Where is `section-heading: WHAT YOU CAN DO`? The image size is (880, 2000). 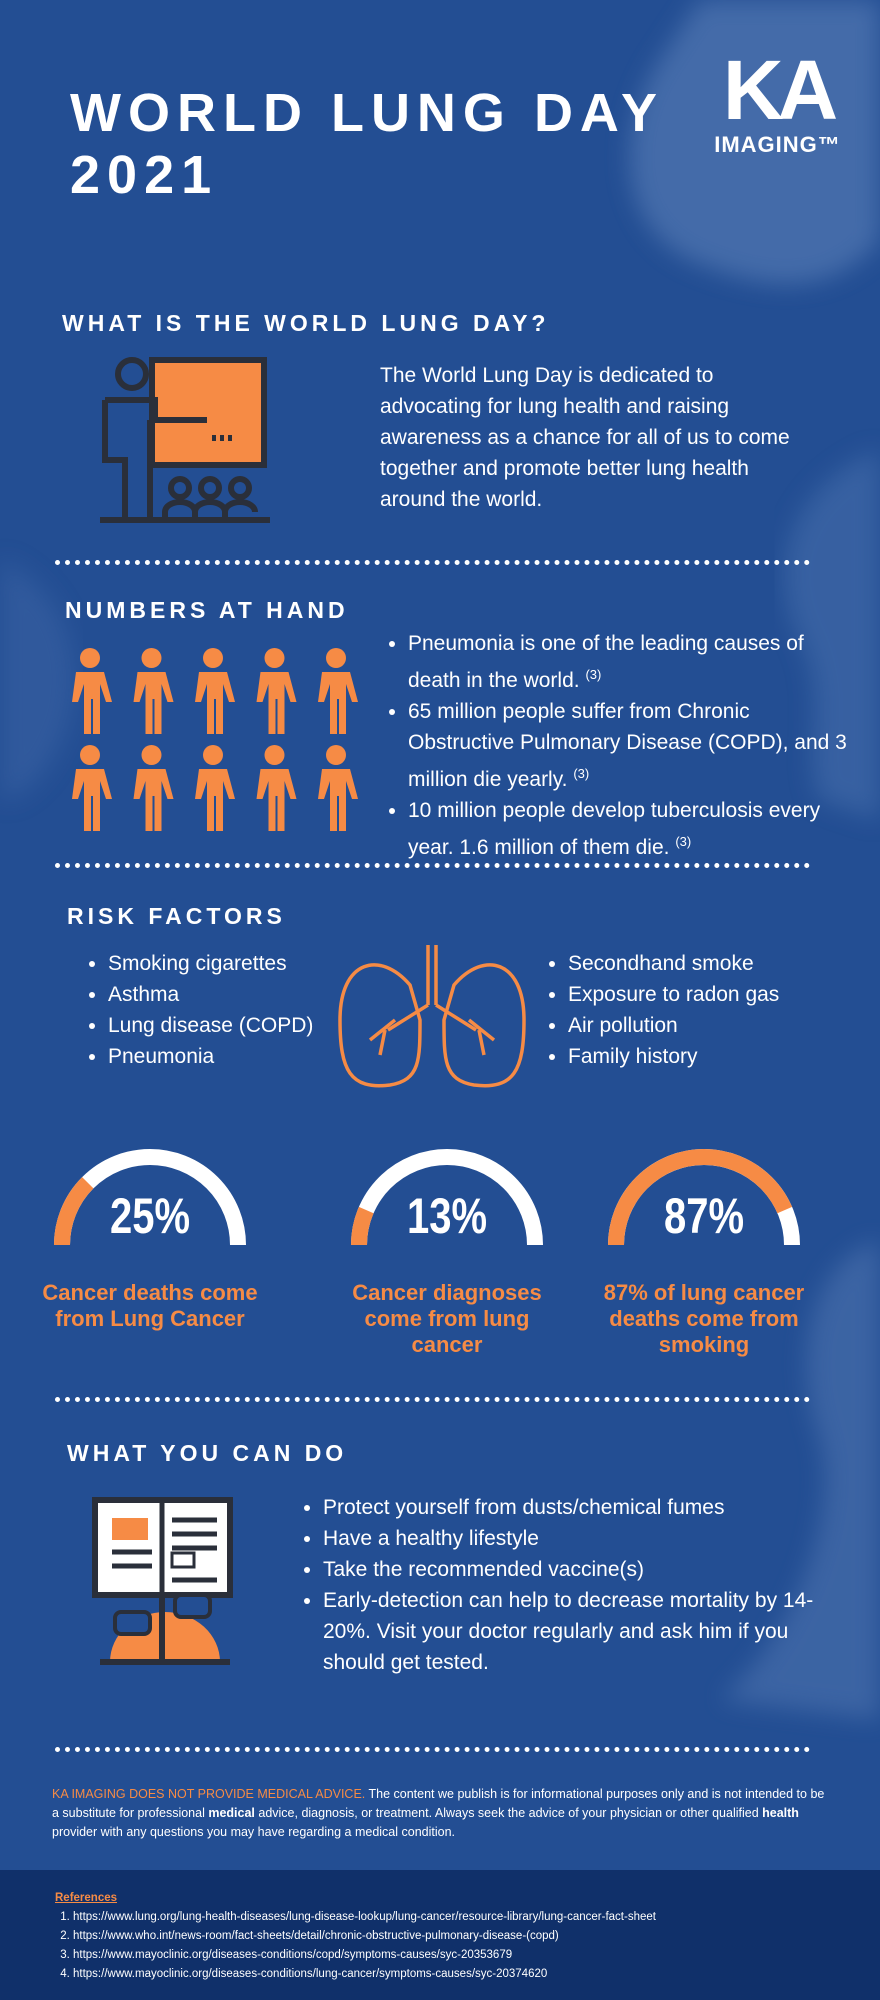
section-heading: WHAT YOU CAN DO is located at coordinates (207, 1453).